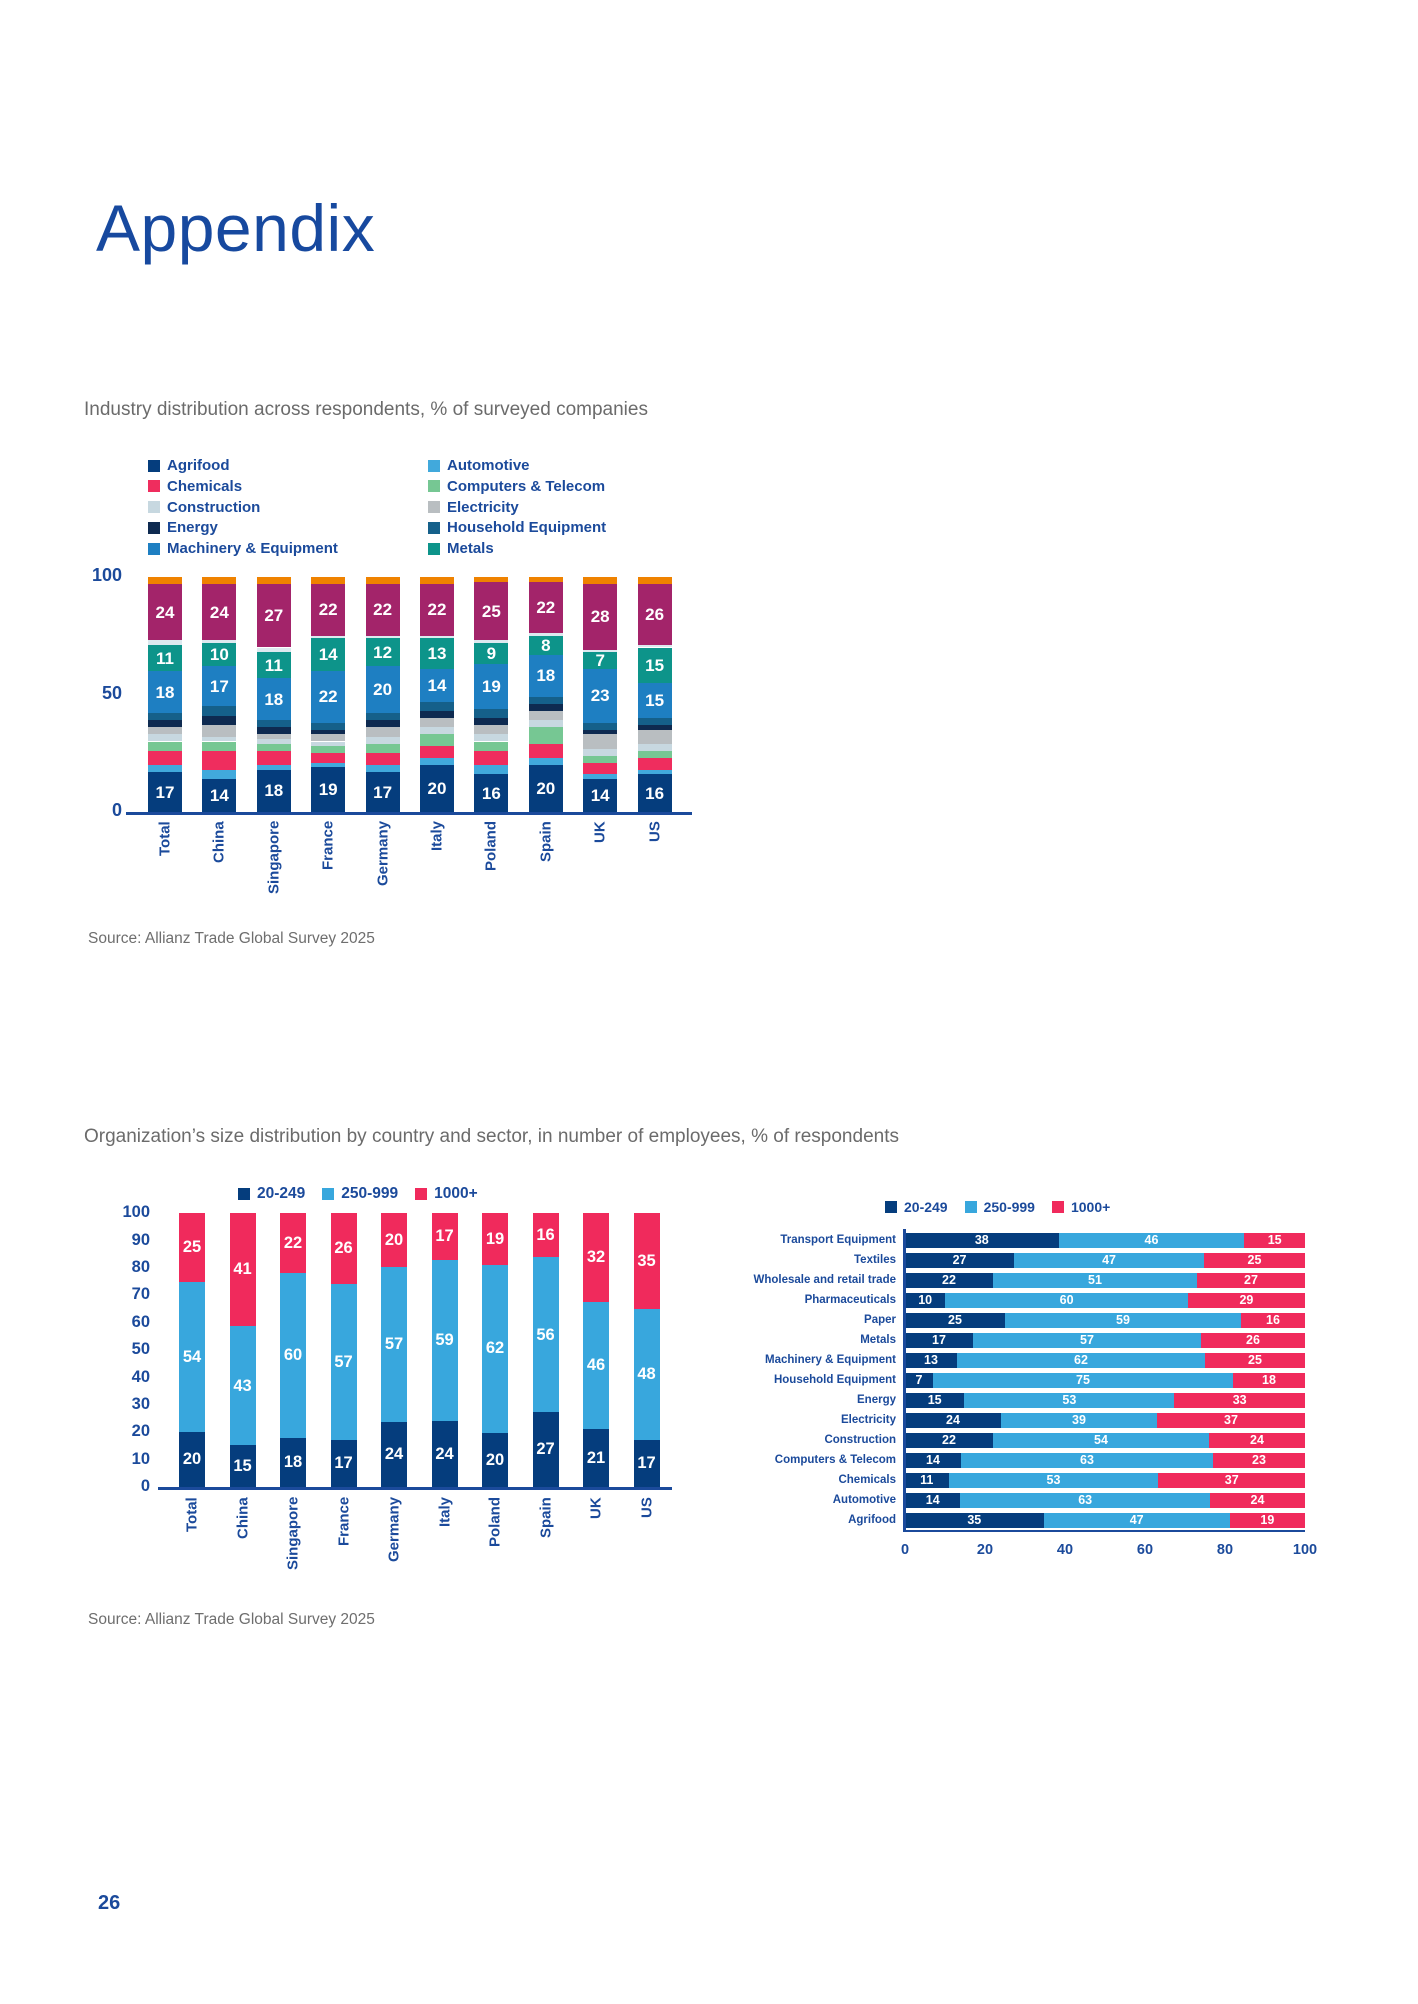  I want to click on legend-item: Metals, so click(517, 548).